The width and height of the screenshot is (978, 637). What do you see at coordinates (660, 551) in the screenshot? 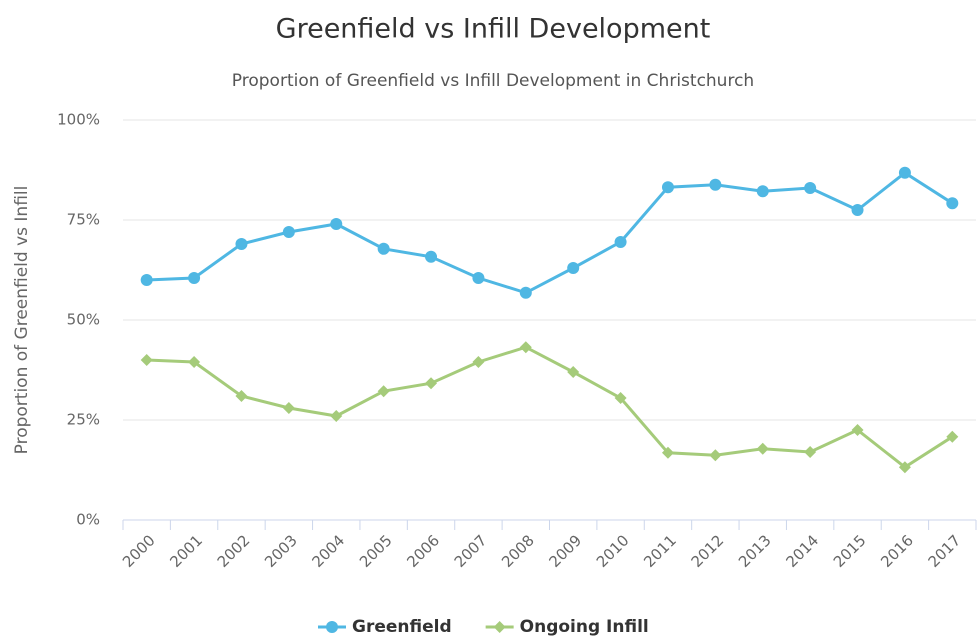
I see `x-tick-label: 2011` at bounding box center [660, 551].